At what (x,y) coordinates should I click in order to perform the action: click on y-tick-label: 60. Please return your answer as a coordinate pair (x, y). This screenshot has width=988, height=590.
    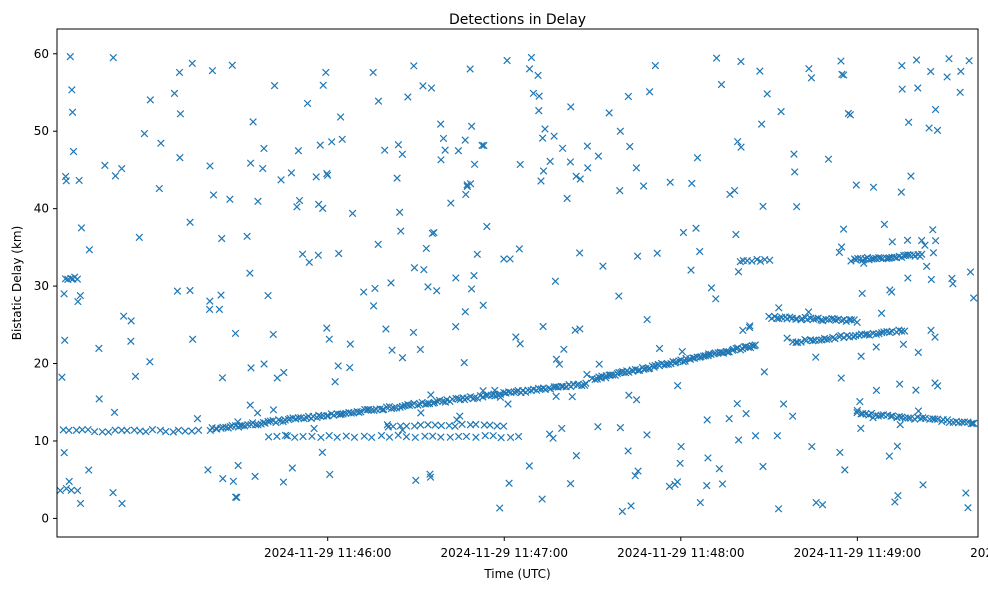
    Looking at the image, I should click on (41, 54).